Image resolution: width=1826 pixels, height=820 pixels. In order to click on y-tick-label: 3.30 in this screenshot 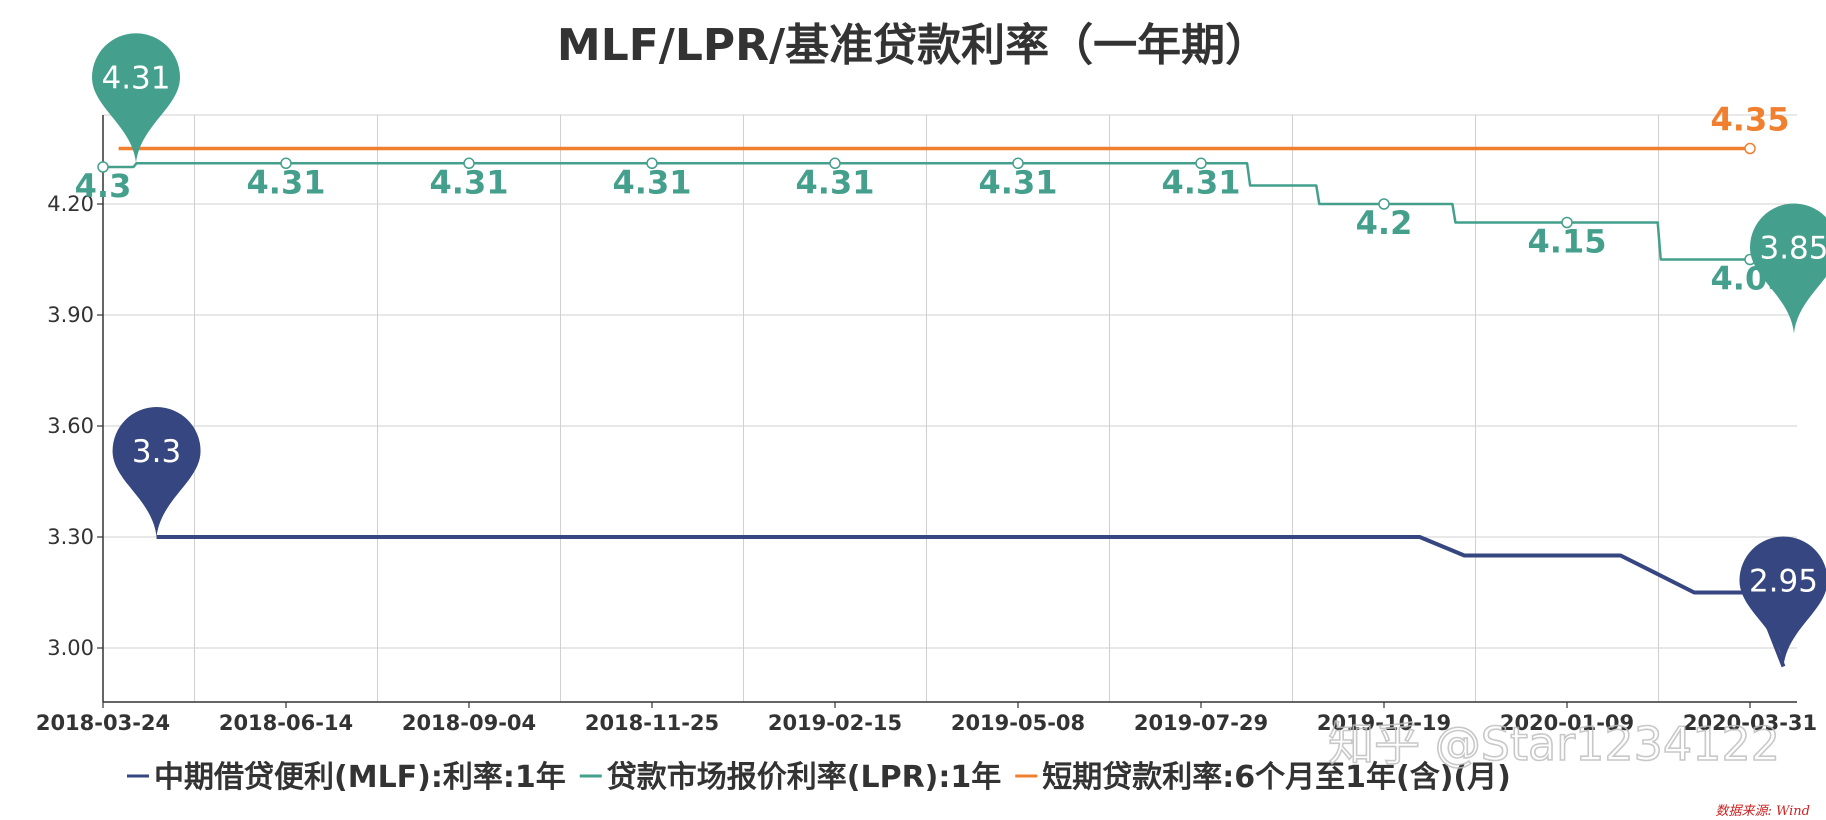, I will do `click(70, 537)`.